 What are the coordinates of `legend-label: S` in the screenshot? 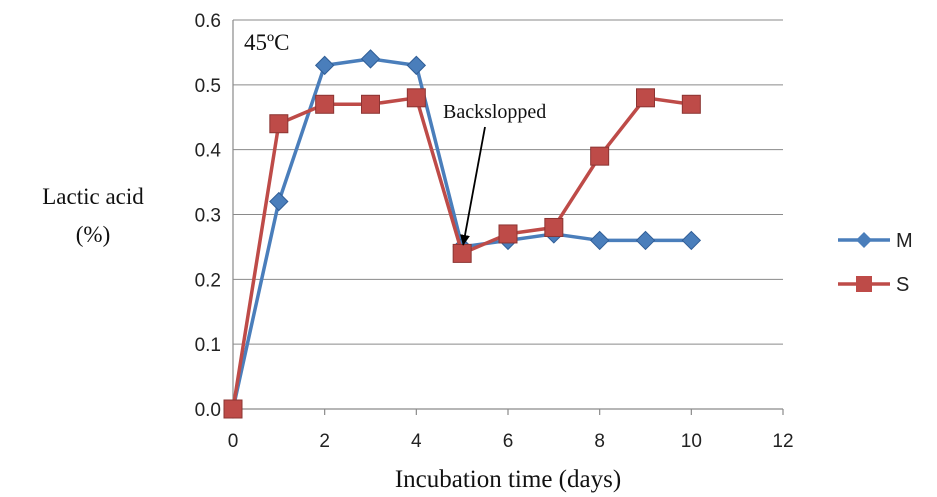 It's located at (902, 285).